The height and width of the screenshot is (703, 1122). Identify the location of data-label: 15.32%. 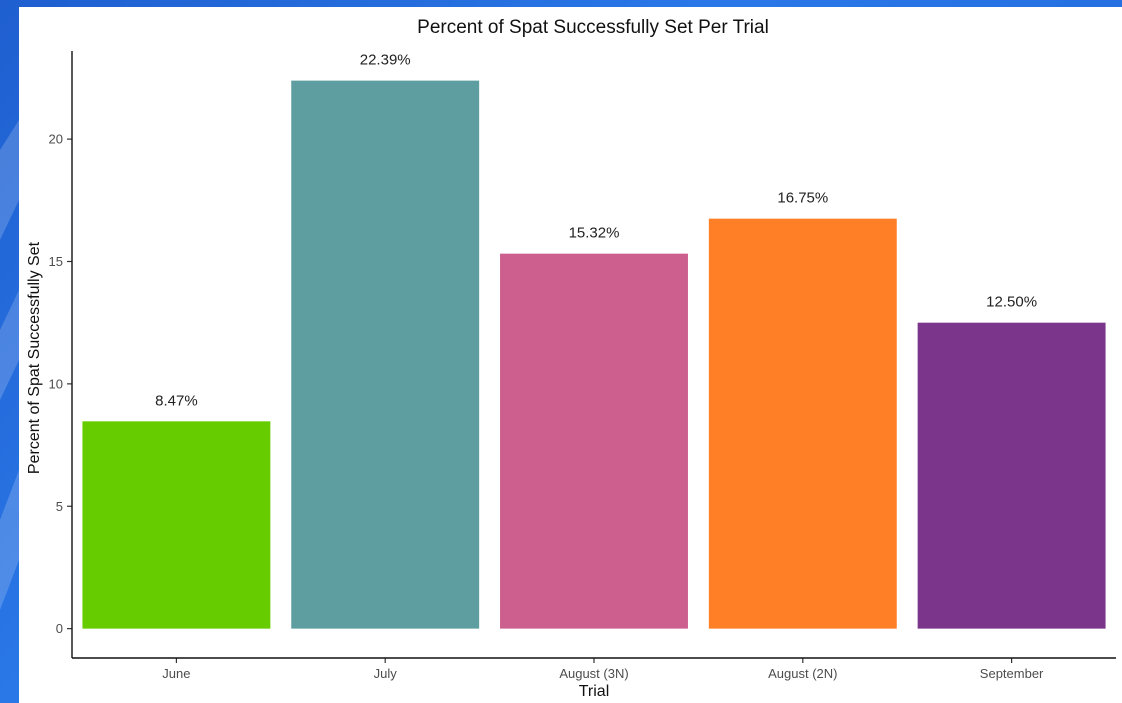
(594, 233).